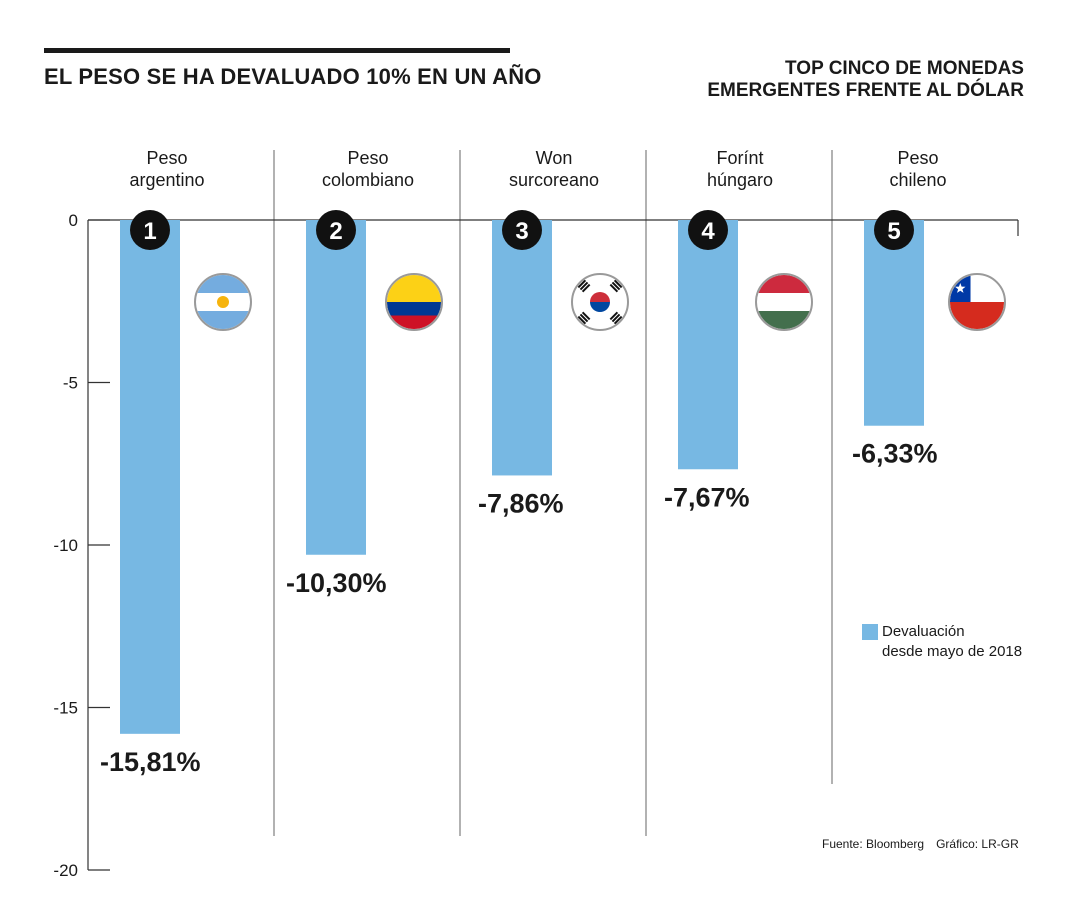 The width and height of the screenshot is (1080, 900). What do you see at coordinates (293, 76) in the screenshot?
I see `chart-title: EL PESO SE HA DEVALUADO 10% EN UN AÑO` at bounding box center [293, 76].